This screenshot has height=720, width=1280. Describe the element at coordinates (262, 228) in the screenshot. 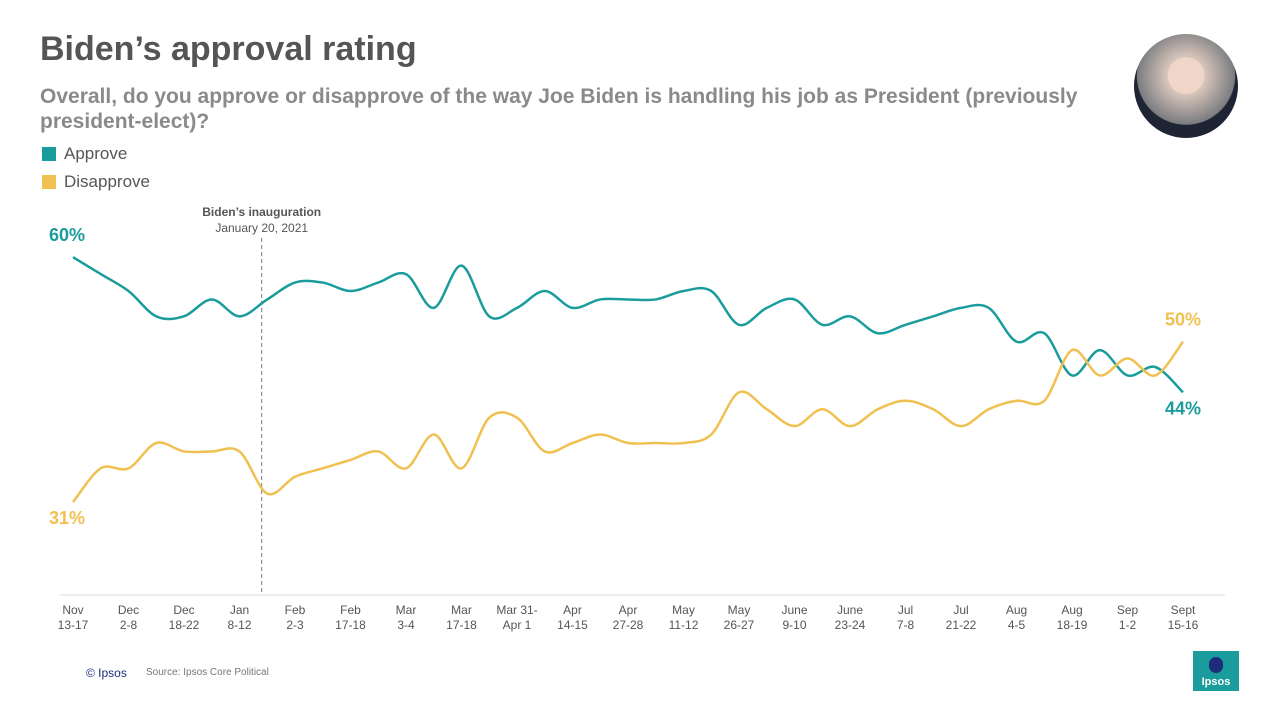

I see `annotation-subtitle: January 20, 2021` at that location.